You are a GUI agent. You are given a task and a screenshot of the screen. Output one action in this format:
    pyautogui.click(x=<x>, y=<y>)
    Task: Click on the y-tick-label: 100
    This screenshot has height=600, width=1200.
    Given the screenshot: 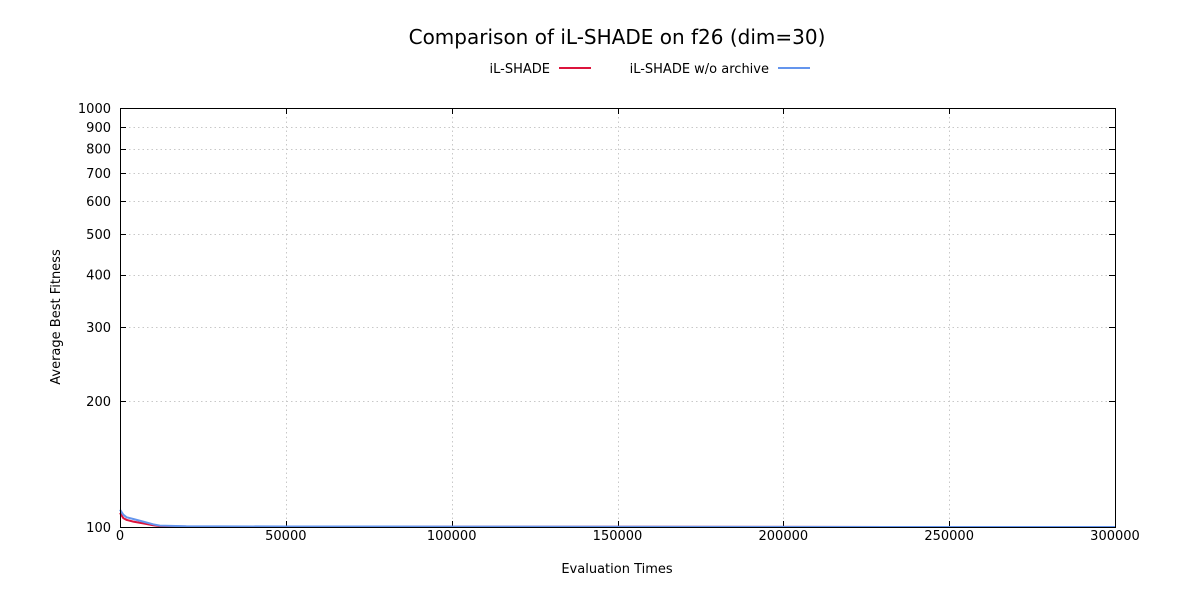 What is the action you would take?
    pyautogui.click(x=98, y=528)
    